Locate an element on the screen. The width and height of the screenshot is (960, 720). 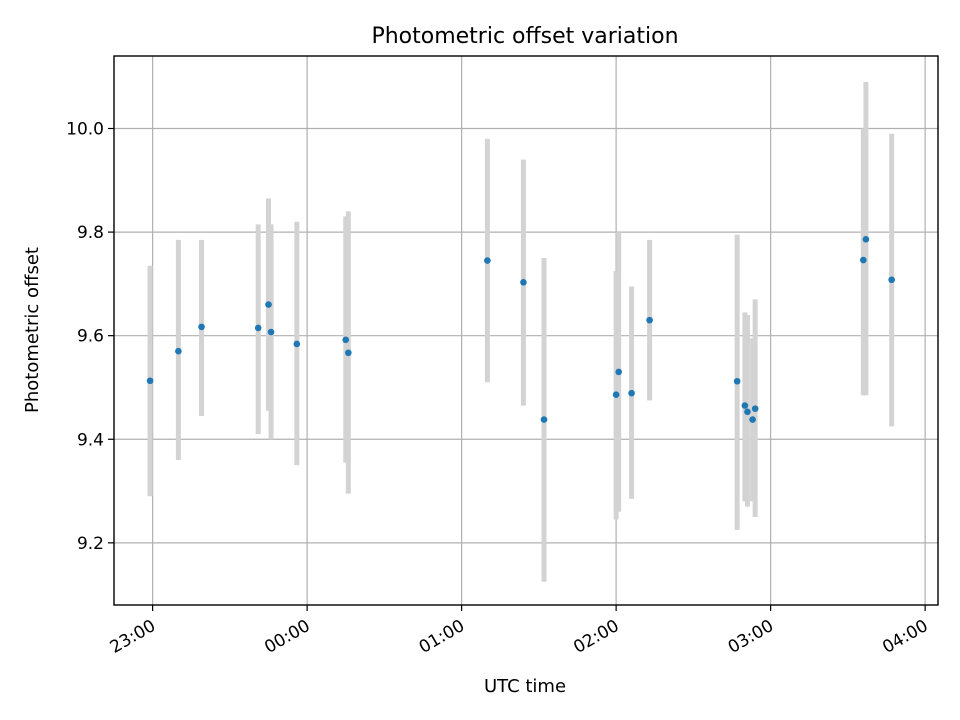
x-tick-label: 04:00 is located at coordinates (905, 637).